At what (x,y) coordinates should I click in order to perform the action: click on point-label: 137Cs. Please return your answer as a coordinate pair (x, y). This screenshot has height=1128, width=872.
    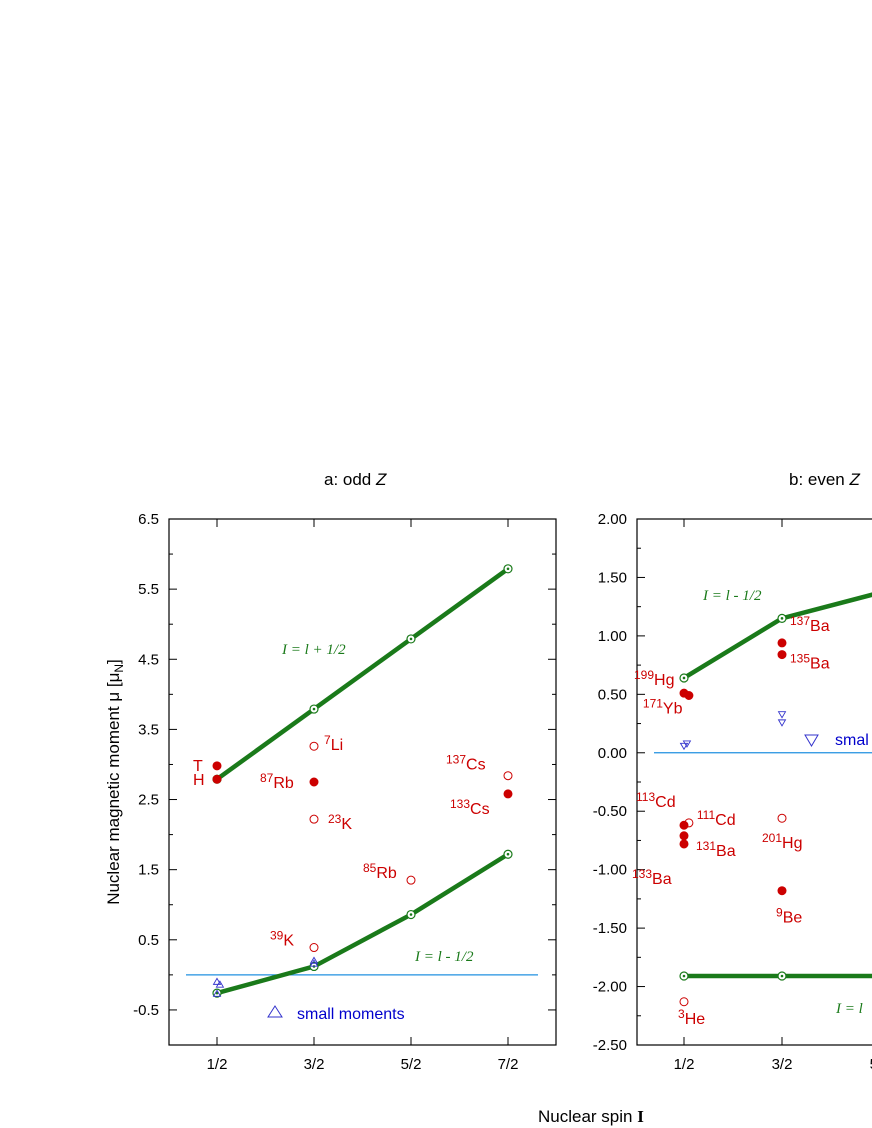
    Looking at the image, I should click on (466, 763).